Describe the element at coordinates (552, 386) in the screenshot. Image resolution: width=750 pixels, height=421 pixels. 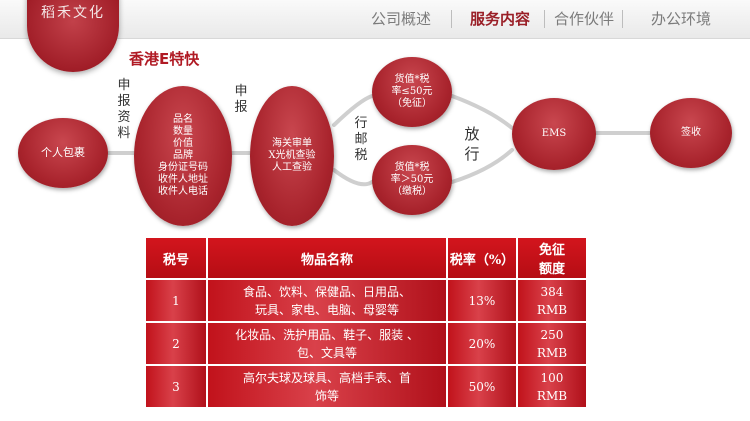
I see `cell-exemption: 100 RMB` at that location.